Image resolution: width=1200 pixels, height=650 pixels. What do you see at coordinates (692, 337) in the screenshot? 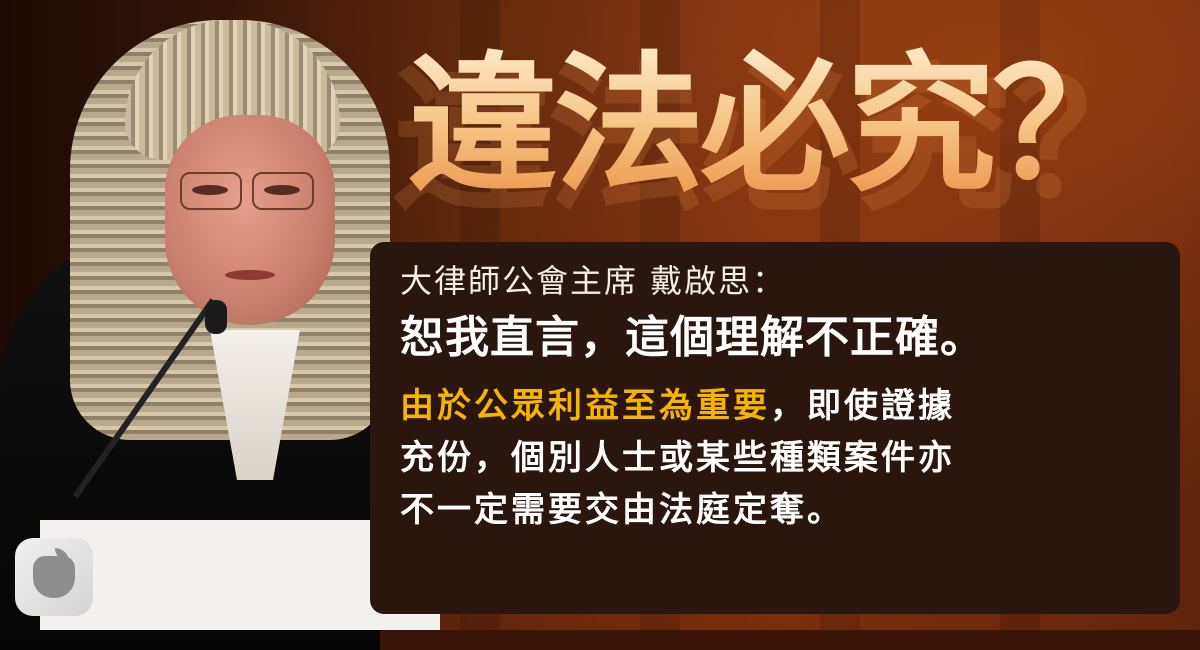
I see `quote-headline: 恕我直言，這個理解不正確。` at bounding box center [692, 337].